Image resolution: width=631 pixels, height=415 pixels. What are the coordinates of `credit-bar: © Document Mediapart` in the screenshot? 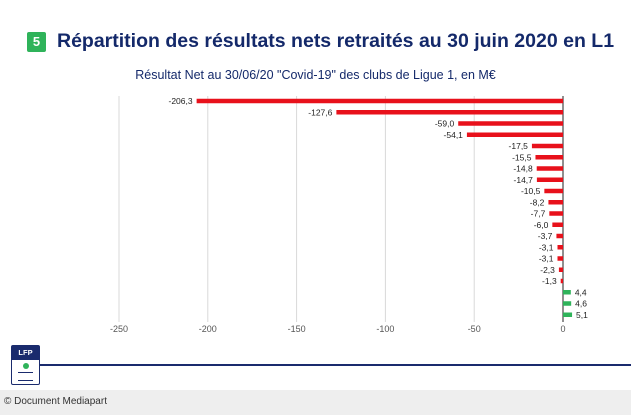 It's located at (315, 402).